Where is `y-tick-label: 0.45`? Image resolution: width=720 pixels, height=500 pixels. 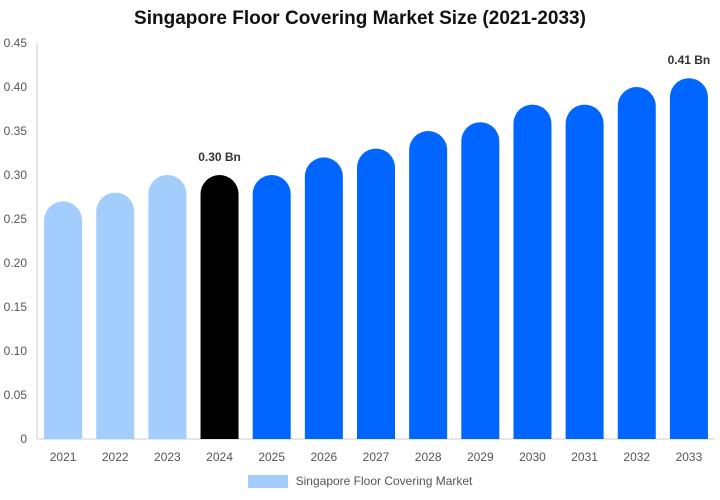
y-tick-label: 0.45 is located at coordinates (16, 43).